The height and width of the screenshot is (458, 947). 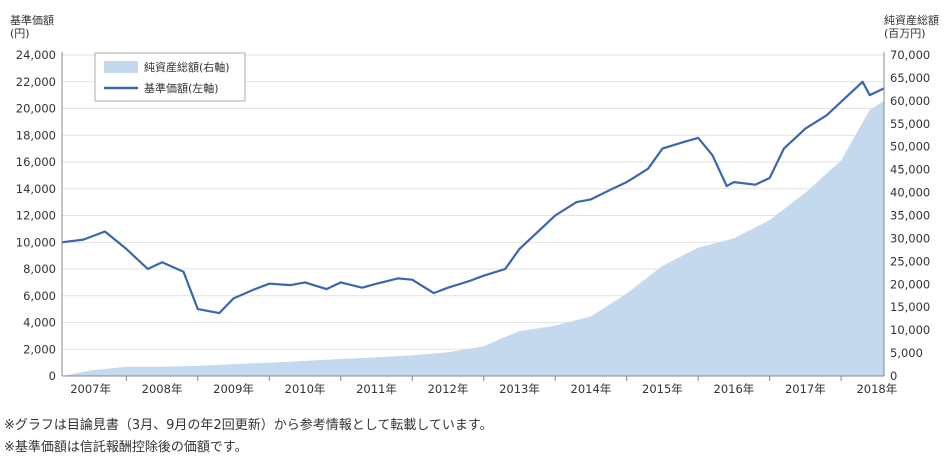 I want to click on right-axis-title-line1: 純資産総額, so click(x=911, y=20).